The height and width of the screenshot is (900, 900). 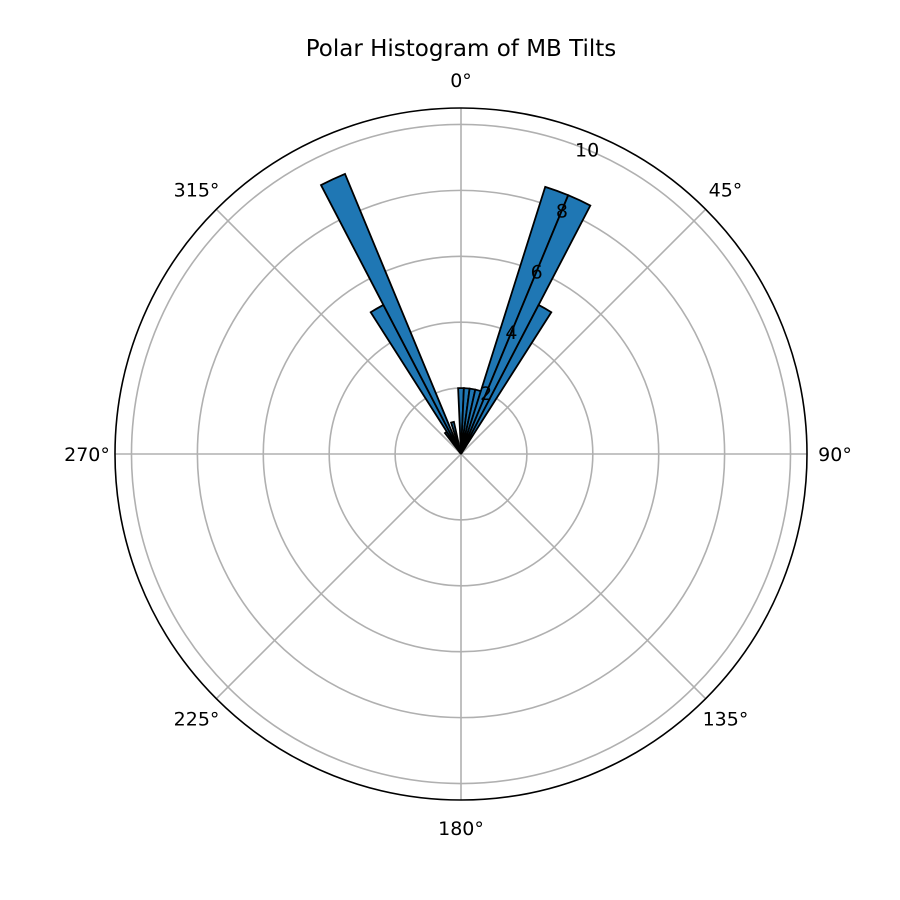 What do you see at coordinates (726, 191) in the screenshot?
I see `angular-tick-label: 45°` at bounding box center [726, 191].